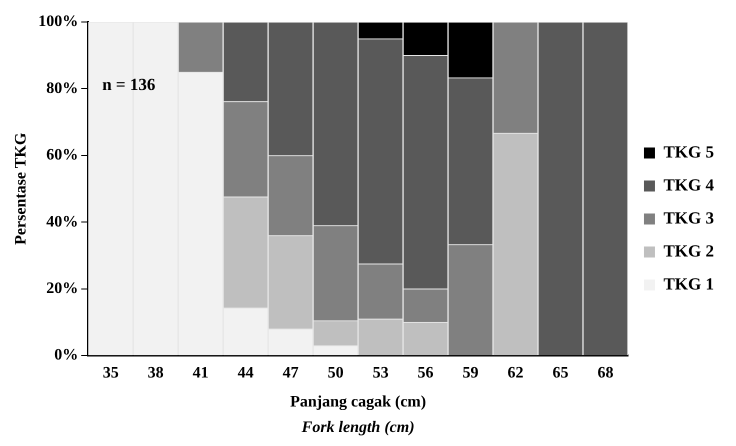 The image size is (736, 446). What do you see at coordinates (336, 373) in the screenshot?
I see `x-tick-label: 50` at bounding box center [336, 373].